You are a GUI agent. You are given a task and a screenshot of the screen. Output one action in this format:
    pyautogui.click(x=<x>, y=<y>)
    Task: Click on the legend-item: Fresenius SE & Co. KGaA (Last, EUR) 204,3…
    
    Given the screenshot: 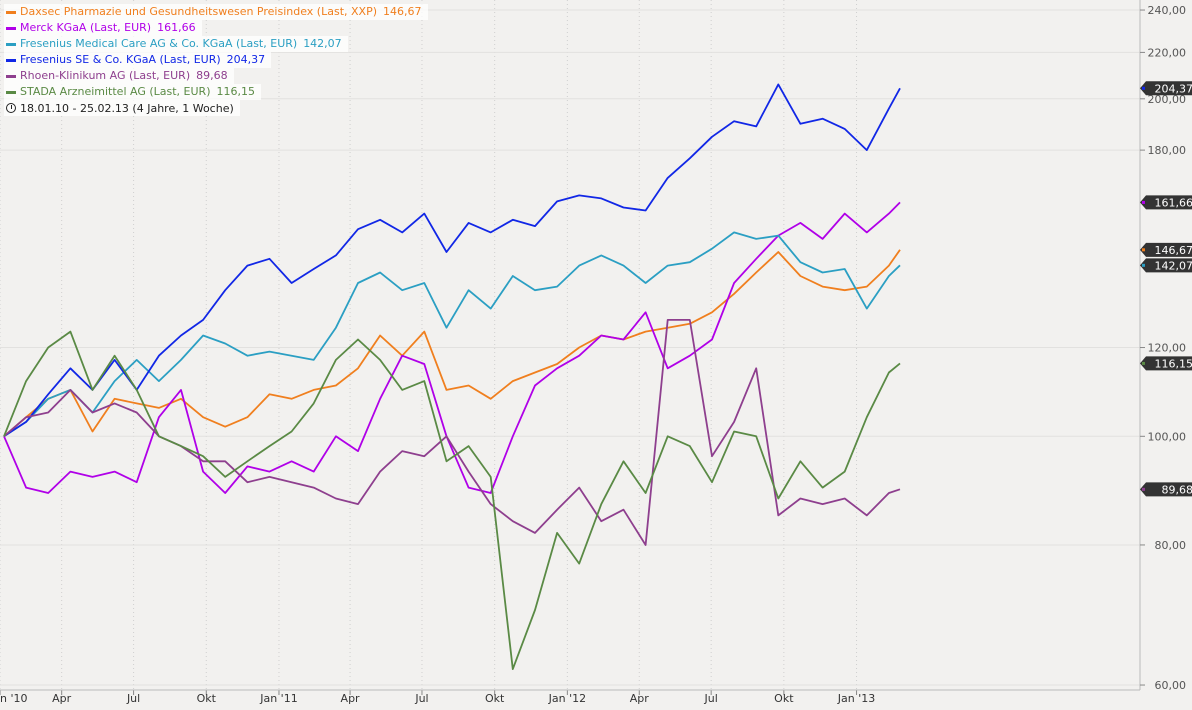 What is the action you would take?
    pyautogui.click(x=138, y=60)
    